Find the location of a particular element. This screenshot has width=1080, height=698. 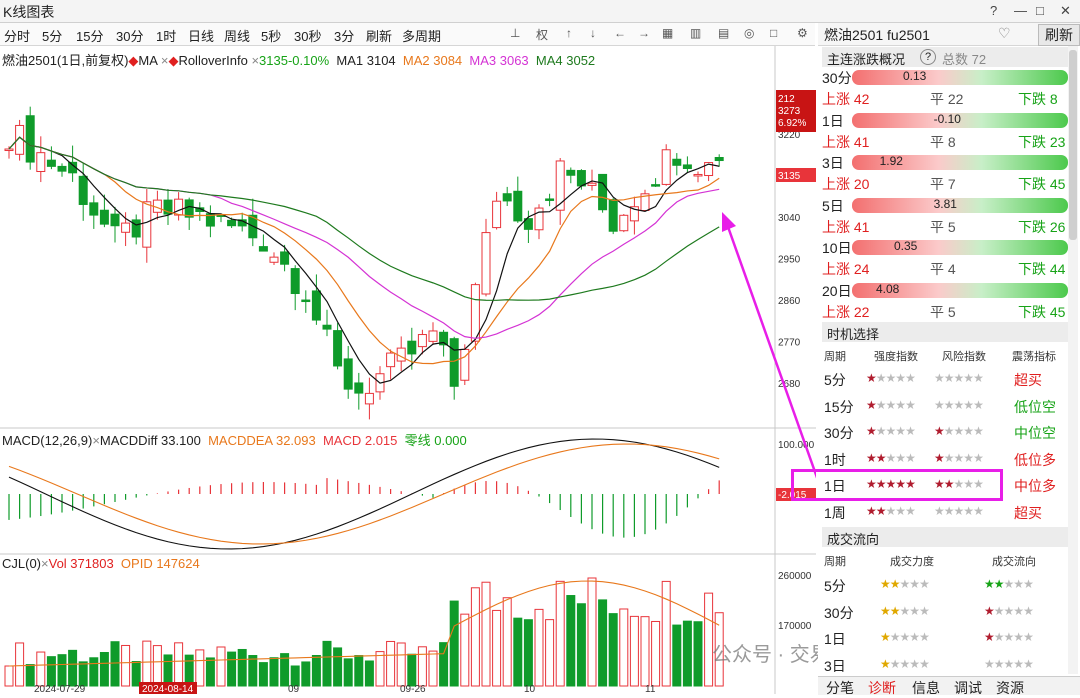

multi-period-button: 多周期 is located at coordinates (422, 36).